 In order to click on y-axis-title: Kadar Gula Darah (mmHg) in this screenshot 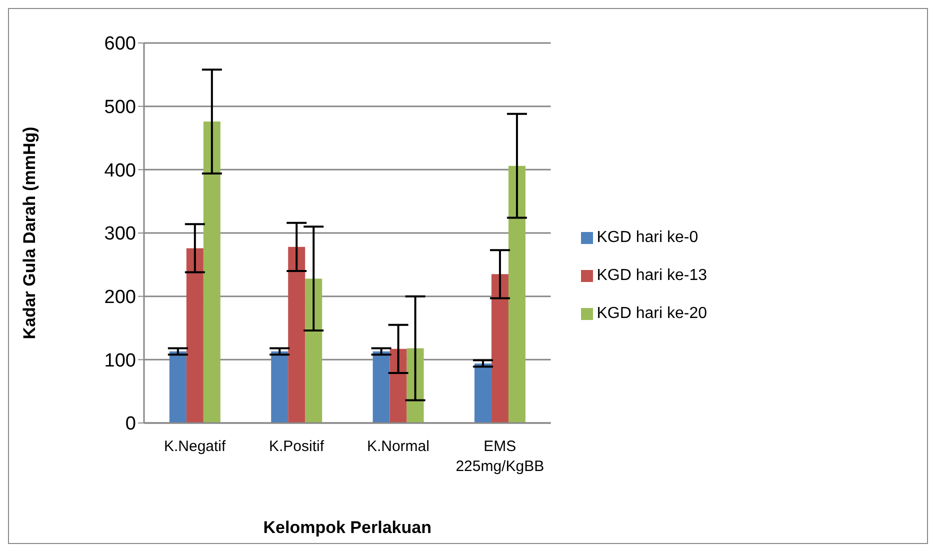, I will do `click(30, 233)`.